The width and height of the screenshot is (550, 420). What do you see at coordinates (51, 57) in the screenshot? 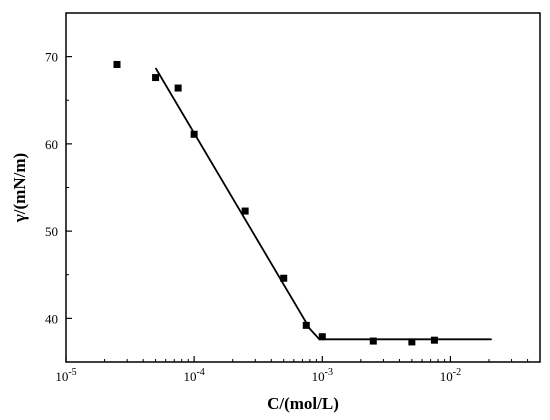
I see `y-tick-label: 70` at bounding box center [51, 57].